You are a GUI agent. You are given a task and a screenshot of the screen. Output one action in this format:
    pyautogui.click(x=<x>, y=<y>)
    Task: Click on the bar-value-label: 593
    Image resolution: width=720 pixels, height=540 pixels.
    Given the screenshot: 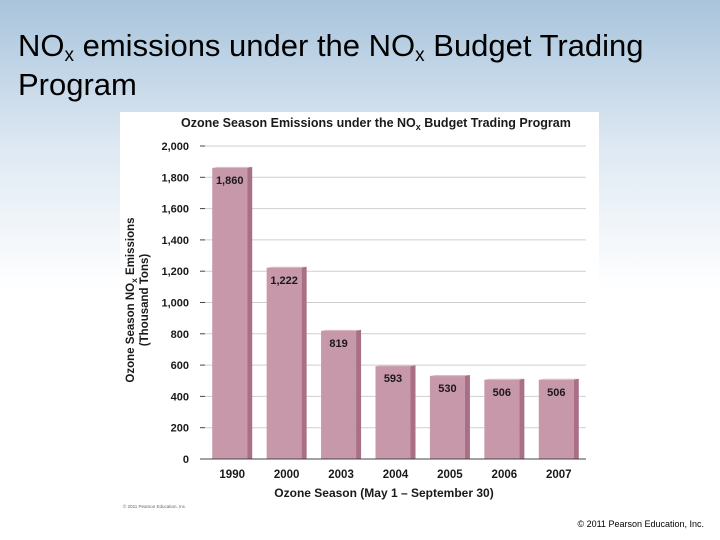 What is the action you would take?
    pyautogui.click(x=393, y=379)
    